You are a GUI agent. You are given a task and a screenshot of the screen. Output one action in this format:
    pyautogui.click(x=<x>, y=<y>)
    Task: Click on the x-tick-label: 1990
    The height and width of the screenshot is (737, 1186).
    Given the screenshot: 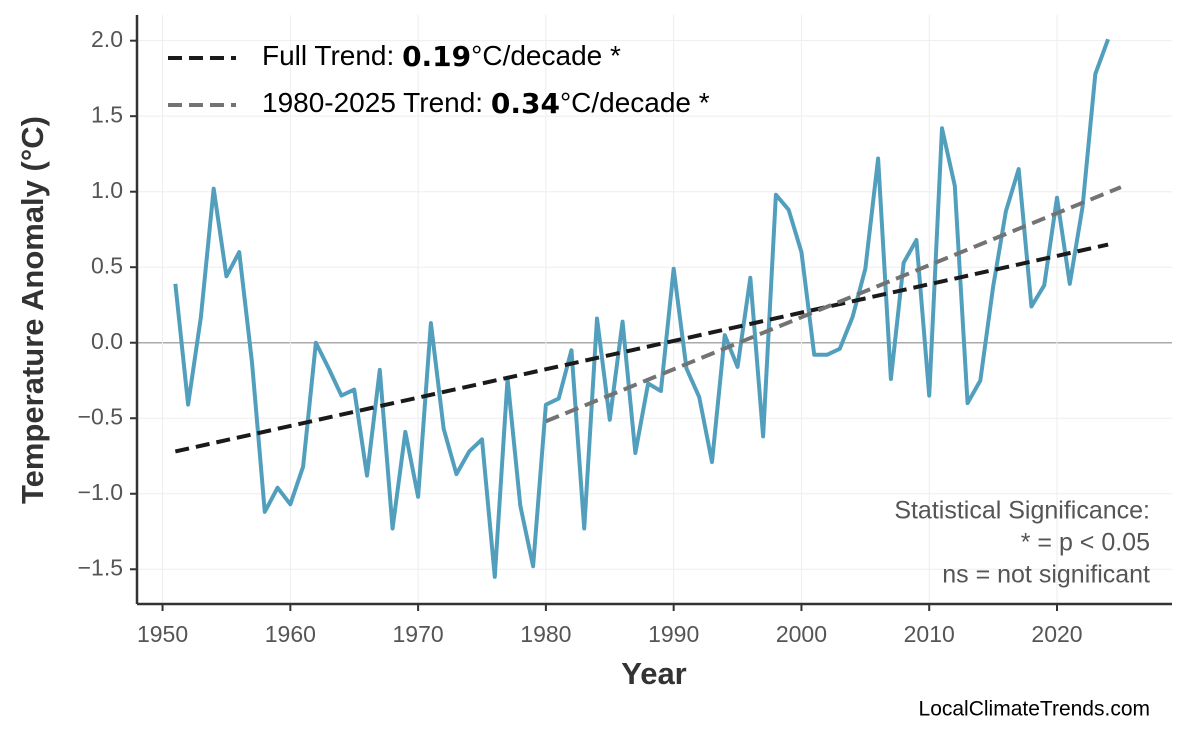 What is the action you would take?
    pyautogui.click(x=673, y=634)
    